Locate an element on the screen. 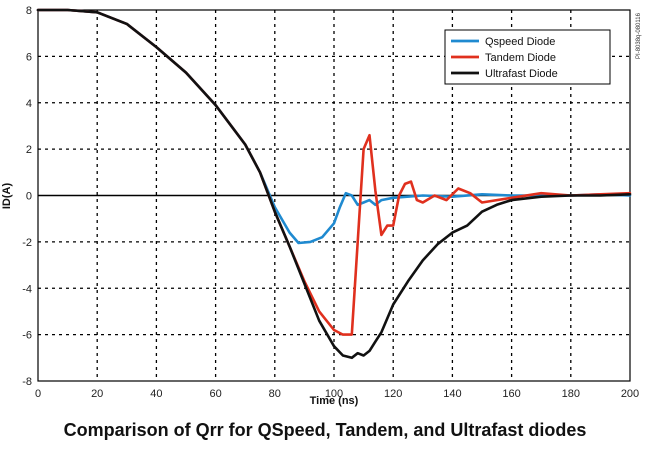 The width and height of the screenshot is (650, 450). y-tick-label: 4 is located at coordinates (29, 104).